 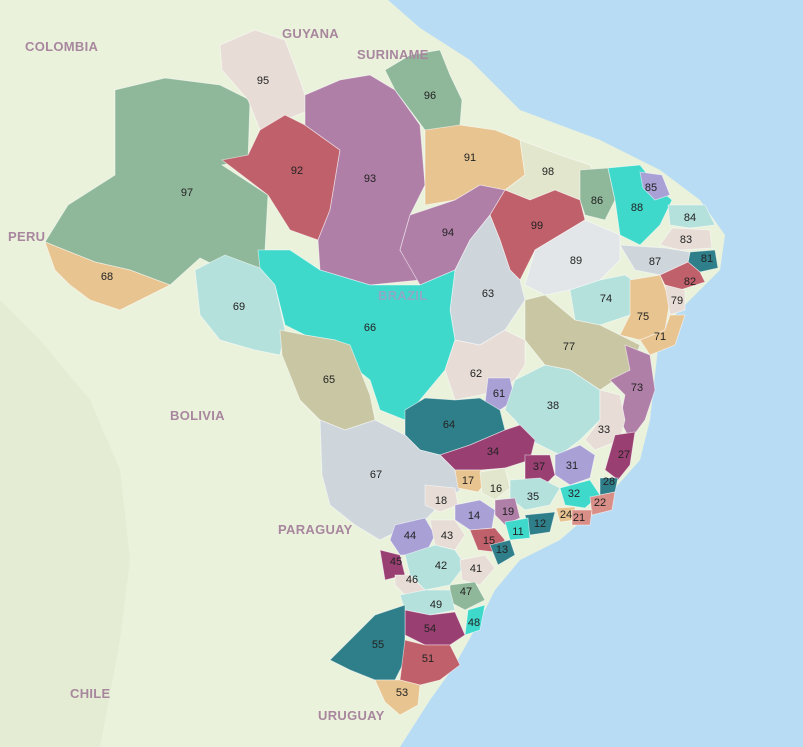 I want to click on ddd-label-62: 62, so click(x=476, y=374).